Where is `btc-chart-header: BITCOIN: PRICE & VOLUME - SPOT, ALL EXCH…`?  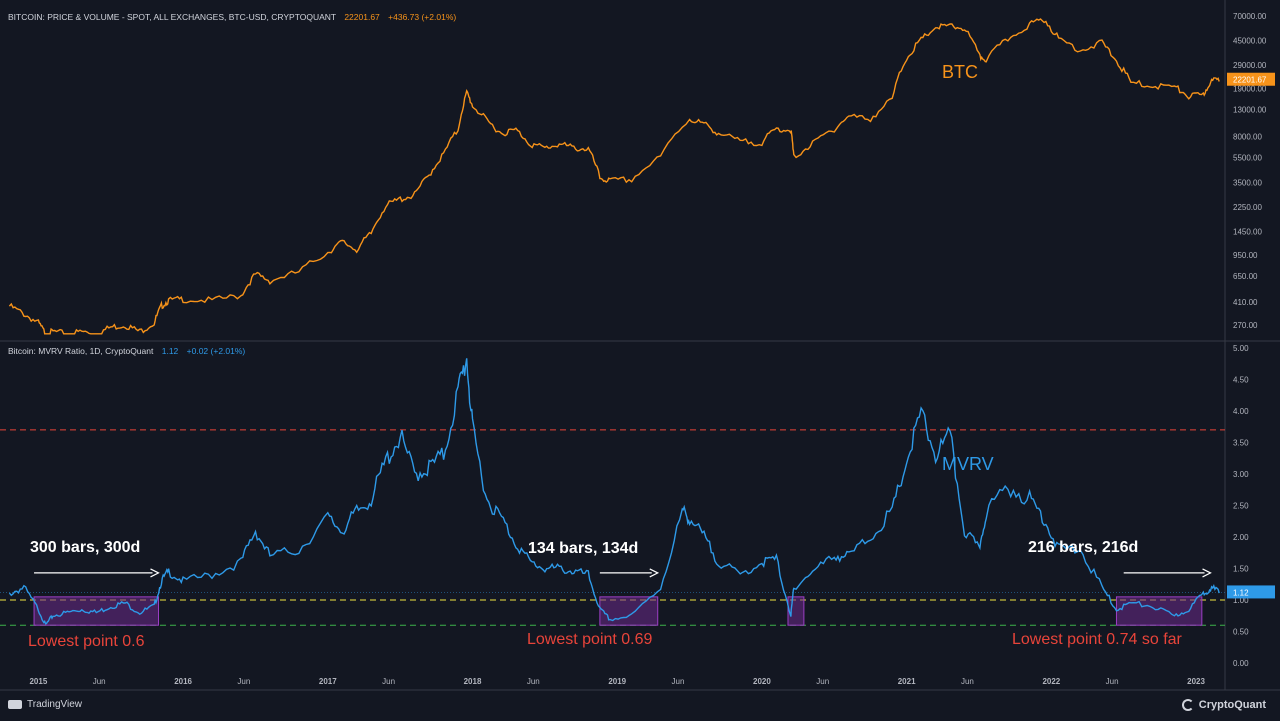 btc-chart-header: BITCOIN: PRICE & VOLUME - SPOT, ALL EXCH… is located at coordinates (232, 17).